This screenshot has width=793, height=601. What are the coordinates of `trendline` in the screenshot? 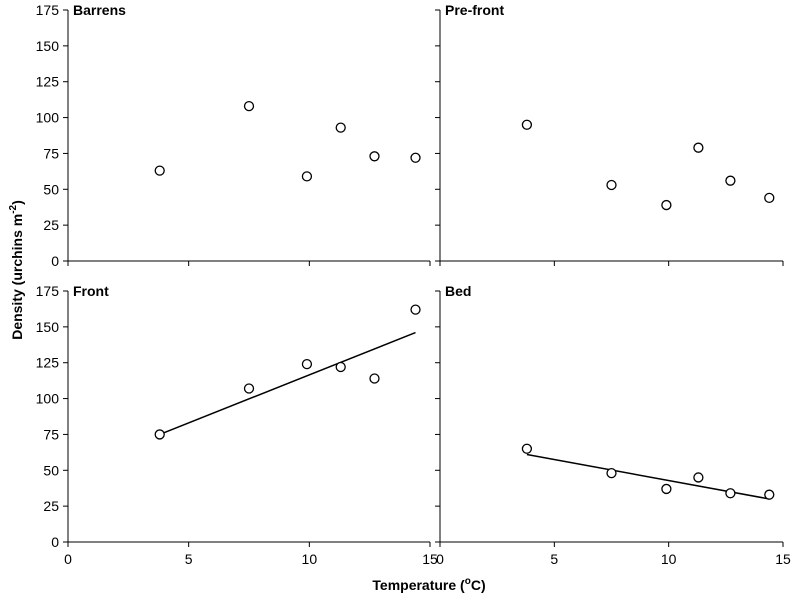 It's located at (287, 383).